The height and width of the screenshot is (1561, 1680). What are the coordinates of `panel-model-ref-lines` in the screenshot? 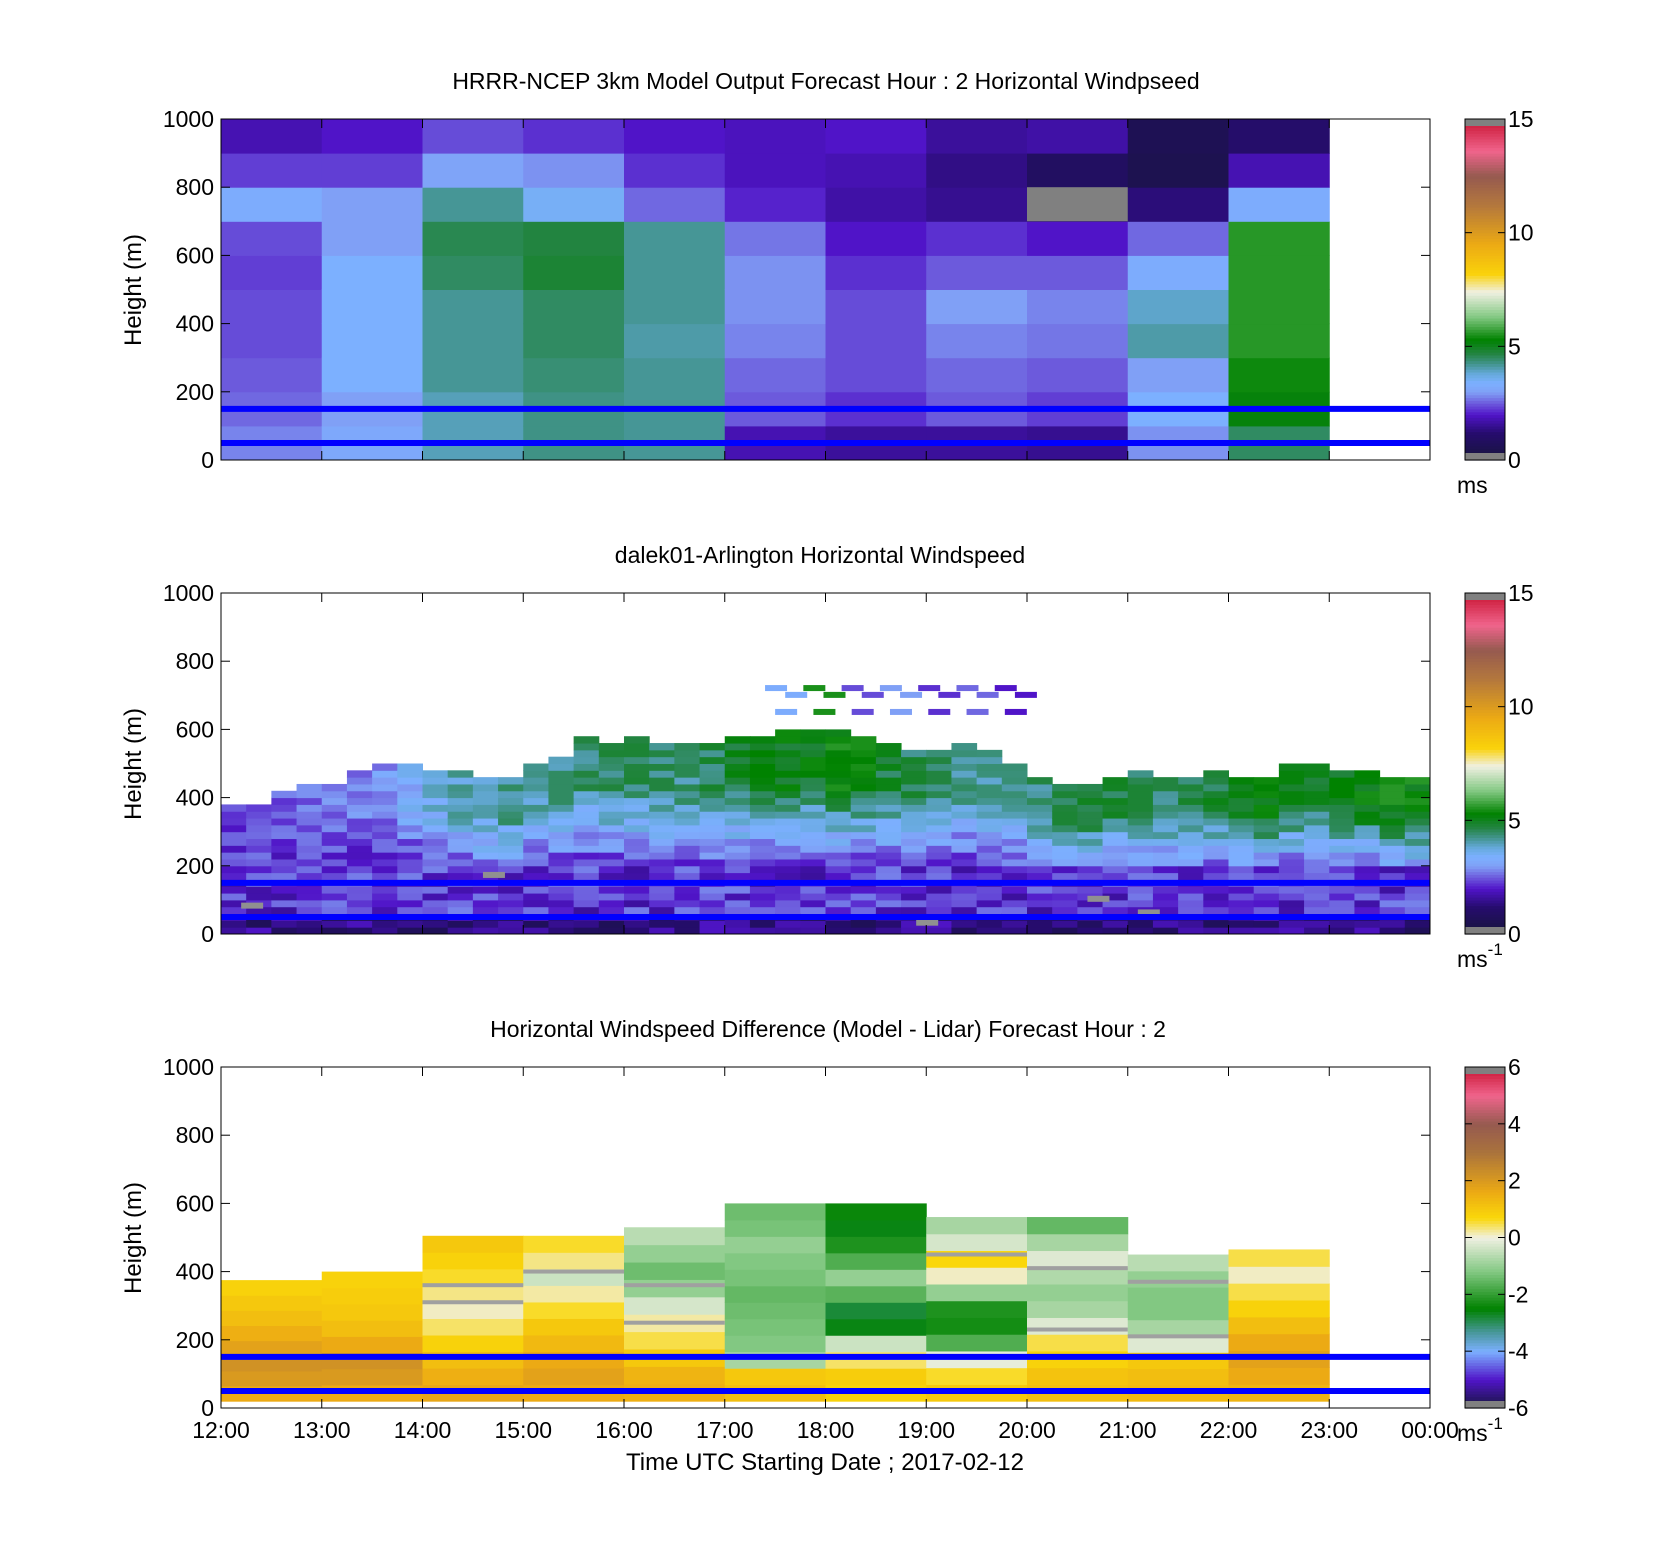 It's located at (825, 425).